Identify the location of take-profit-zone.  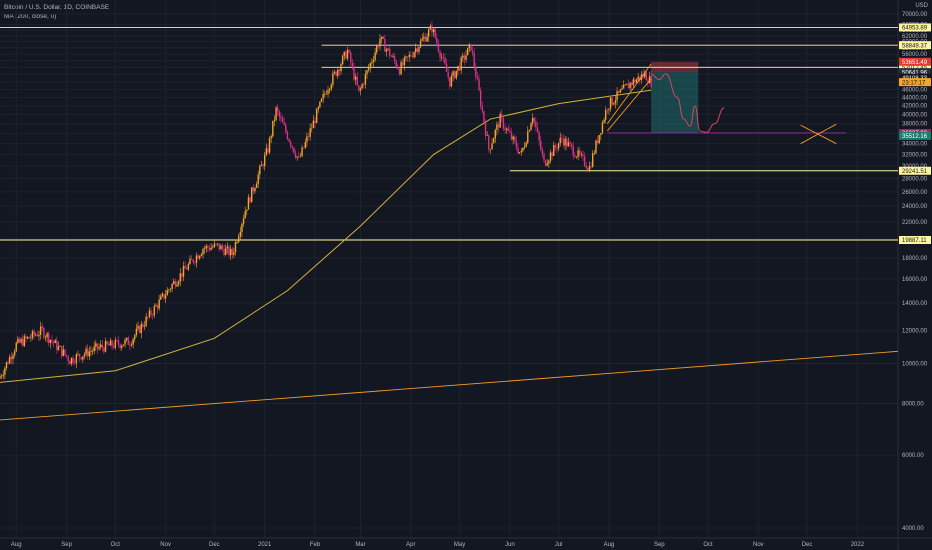
(675, 102).